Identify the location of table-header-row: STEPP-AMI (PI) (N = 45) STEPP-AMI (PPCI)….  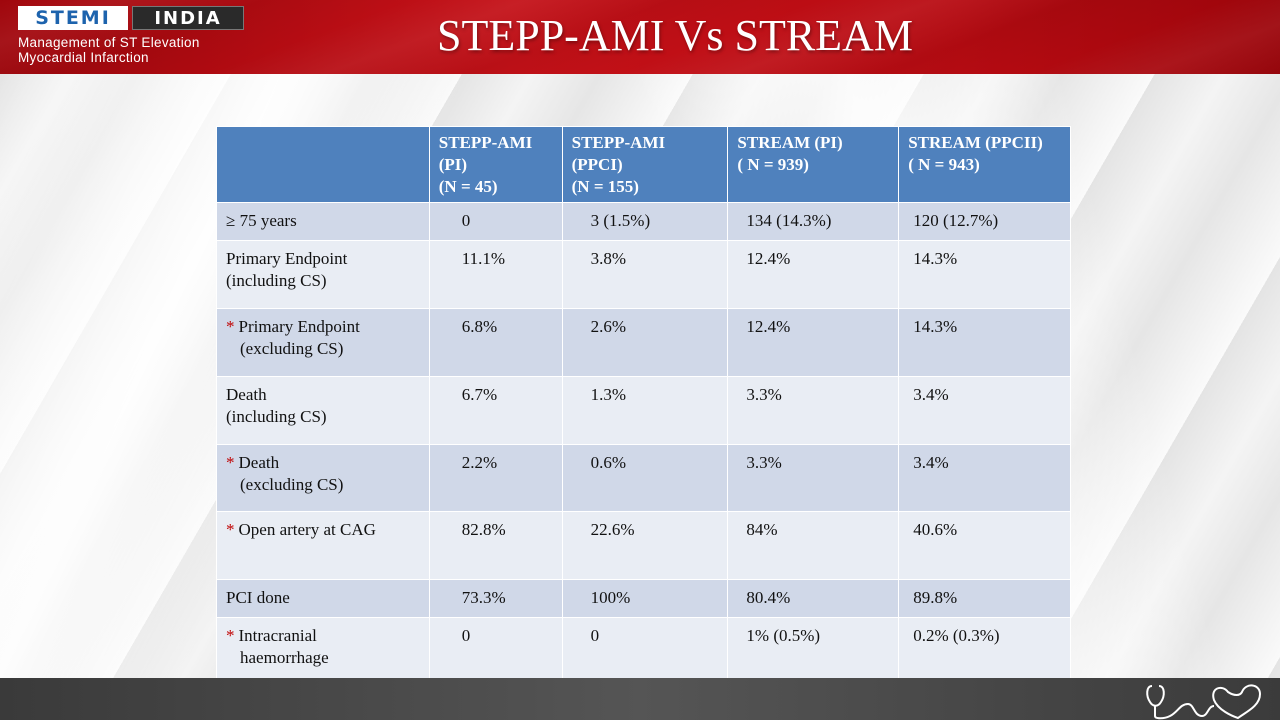
(643, 164).